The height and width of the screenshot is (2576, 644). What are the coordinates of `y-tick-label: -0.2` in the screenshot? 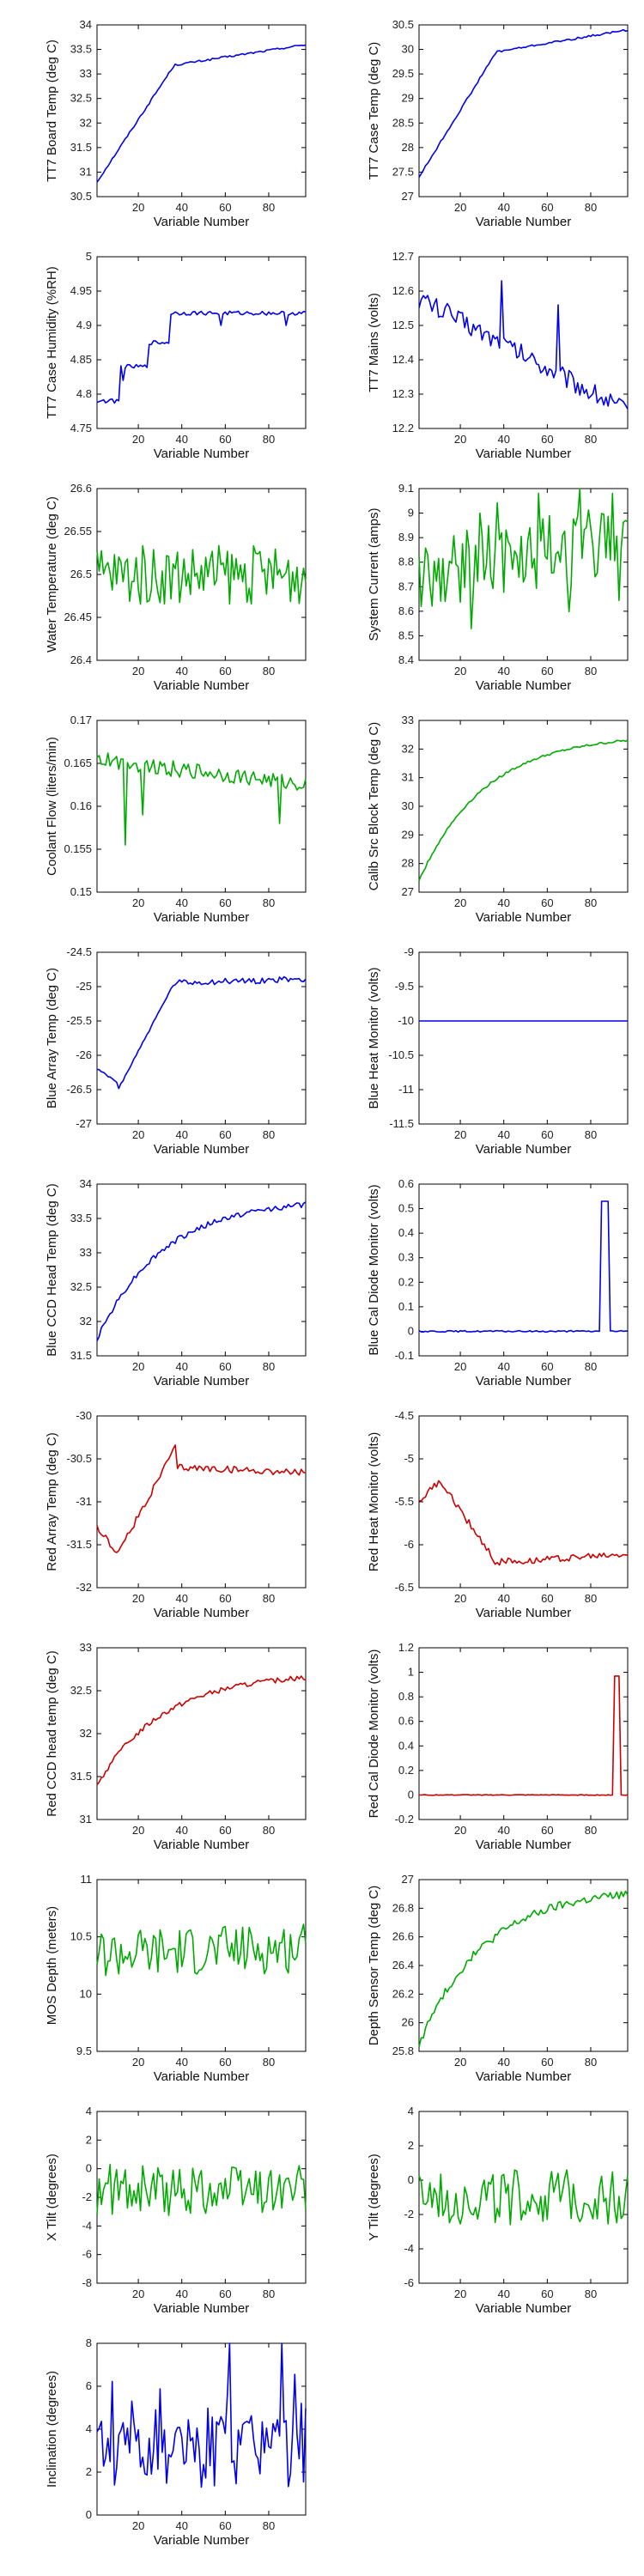 It's located at (404, 1820).